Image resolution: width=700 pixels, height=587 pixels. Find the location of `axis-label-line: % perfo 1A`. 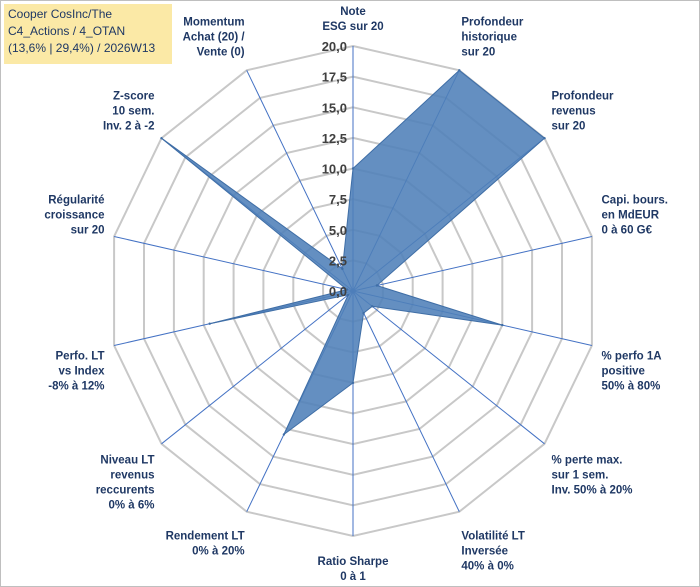

axis-label-line: % perfo 1A is located at coordinates (632, 357).